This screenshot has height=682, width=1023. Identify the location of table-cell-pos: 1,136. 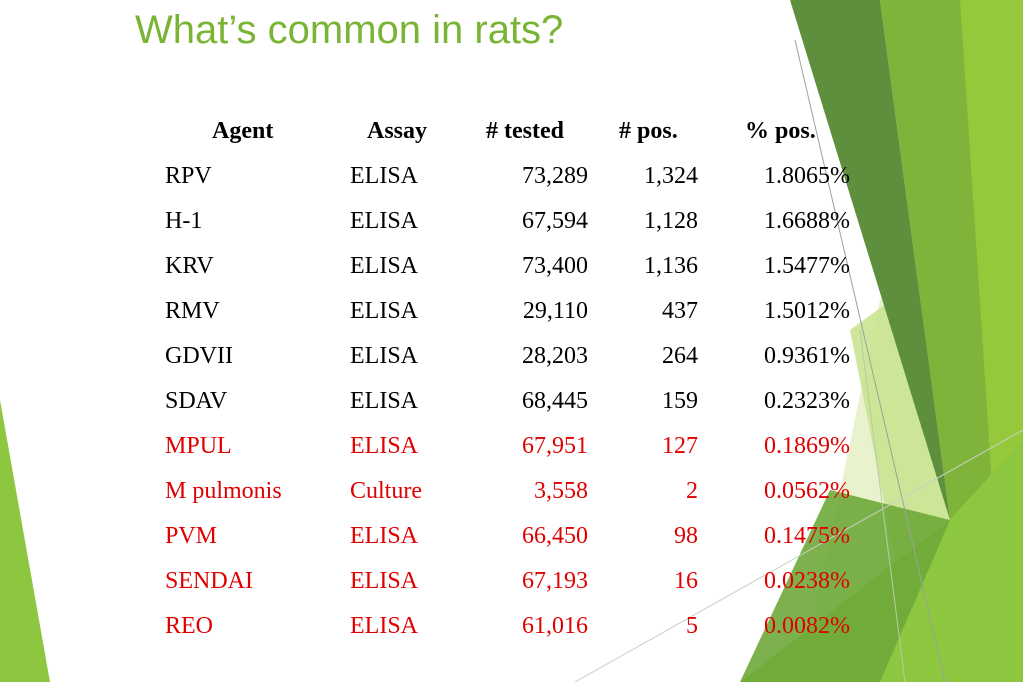
(671, 266).